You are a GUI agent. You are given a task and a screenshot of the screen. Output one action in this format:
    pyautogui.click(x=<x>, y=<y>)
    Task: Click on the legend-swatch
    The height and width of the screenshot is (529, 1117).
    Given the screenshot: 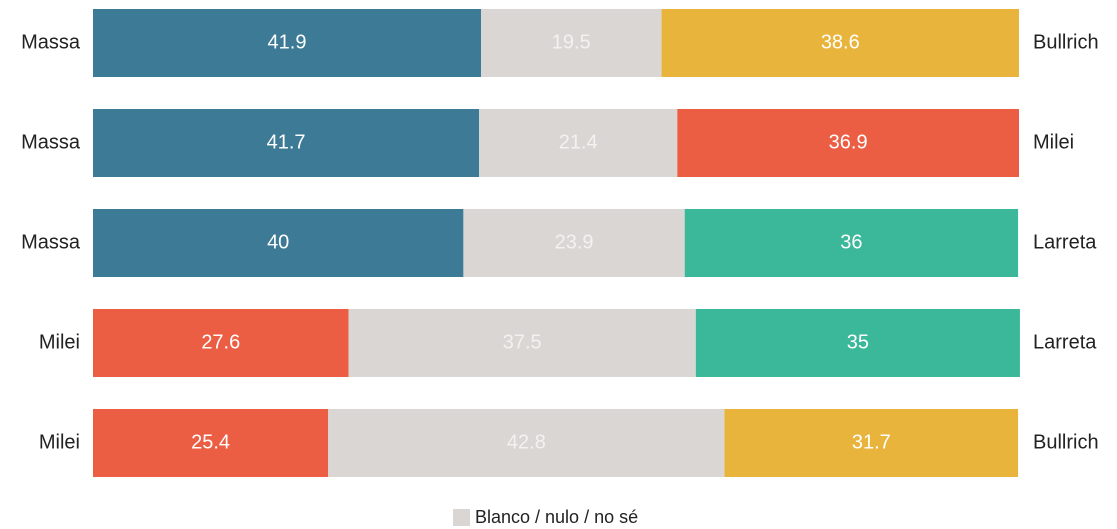 What is the action you would take?
    pyautogui.click(x=461, y=517)
    